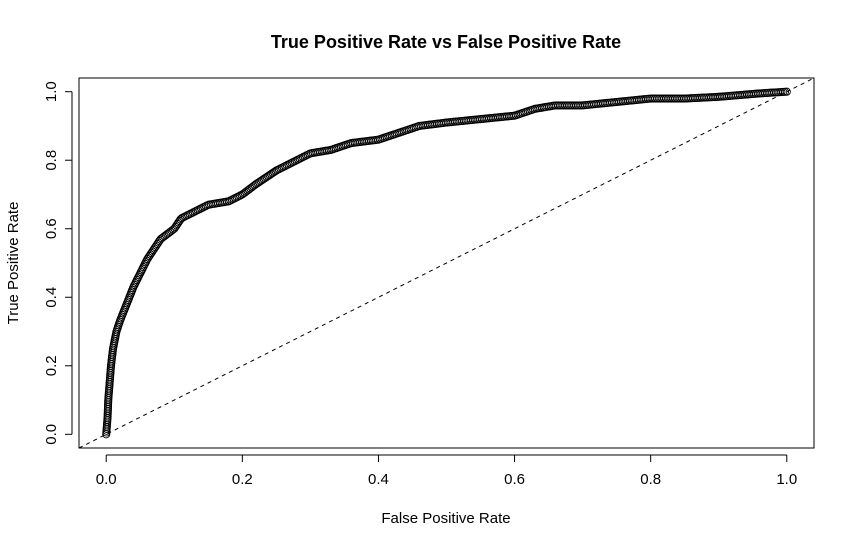 Image resolution: width=855 pixels, height=547 pixels. Describe the element at coordinates (51, 297) in the screenshot. I see `y-tick-label: 0.4` at that location.